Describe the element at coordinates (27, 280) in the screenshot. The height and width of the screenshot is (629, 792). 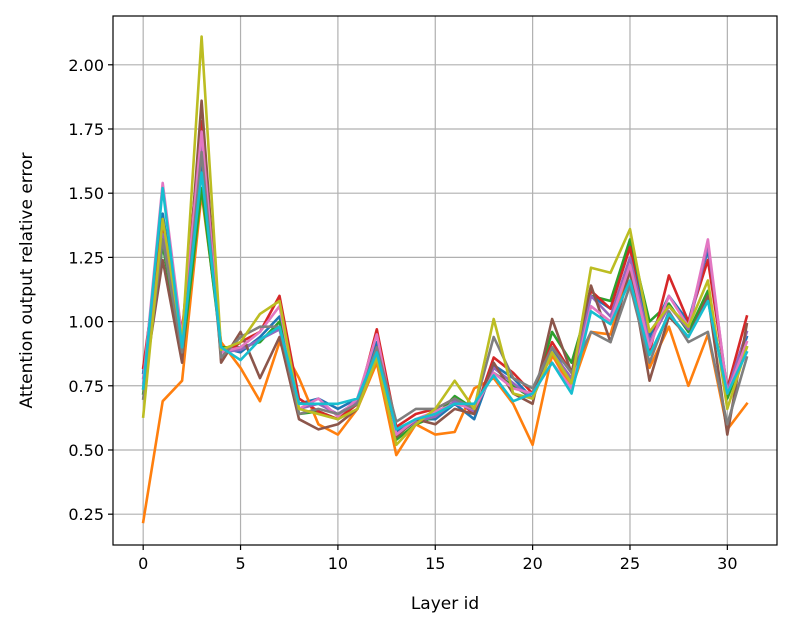
I see `y-axis-label: Attention output relative error` at that location.